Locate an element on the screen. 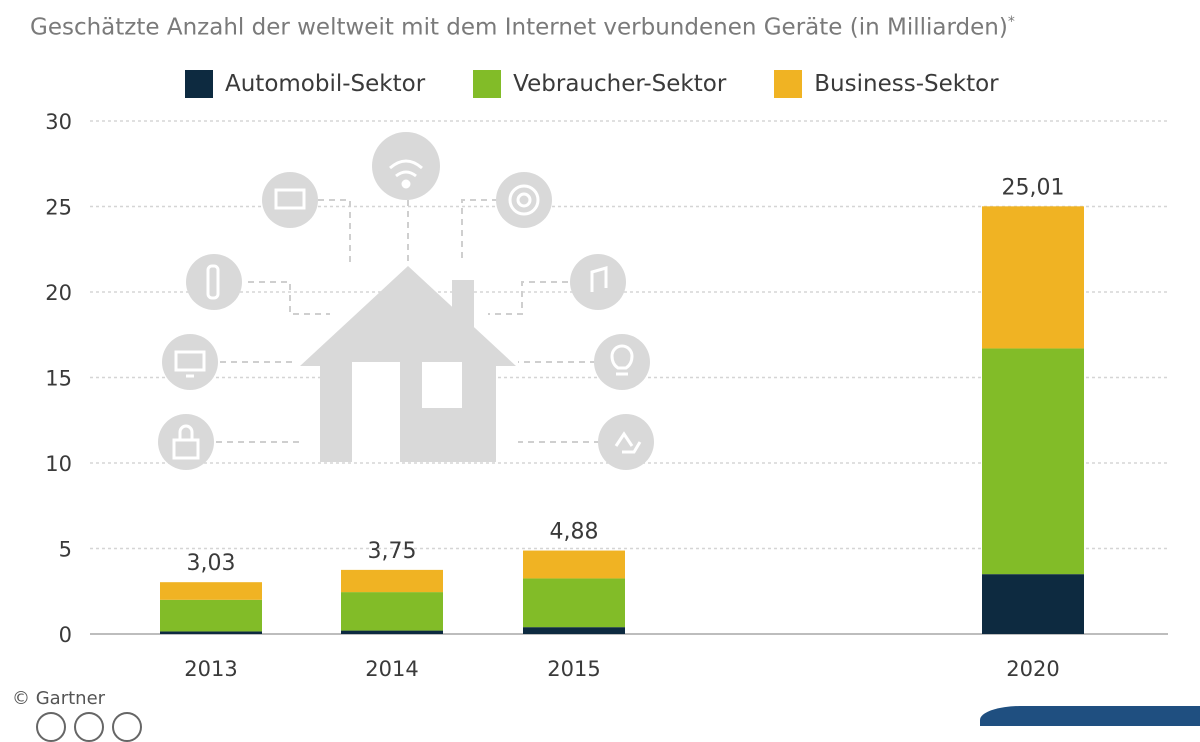  by-icon is located at coordinates (89, 727).